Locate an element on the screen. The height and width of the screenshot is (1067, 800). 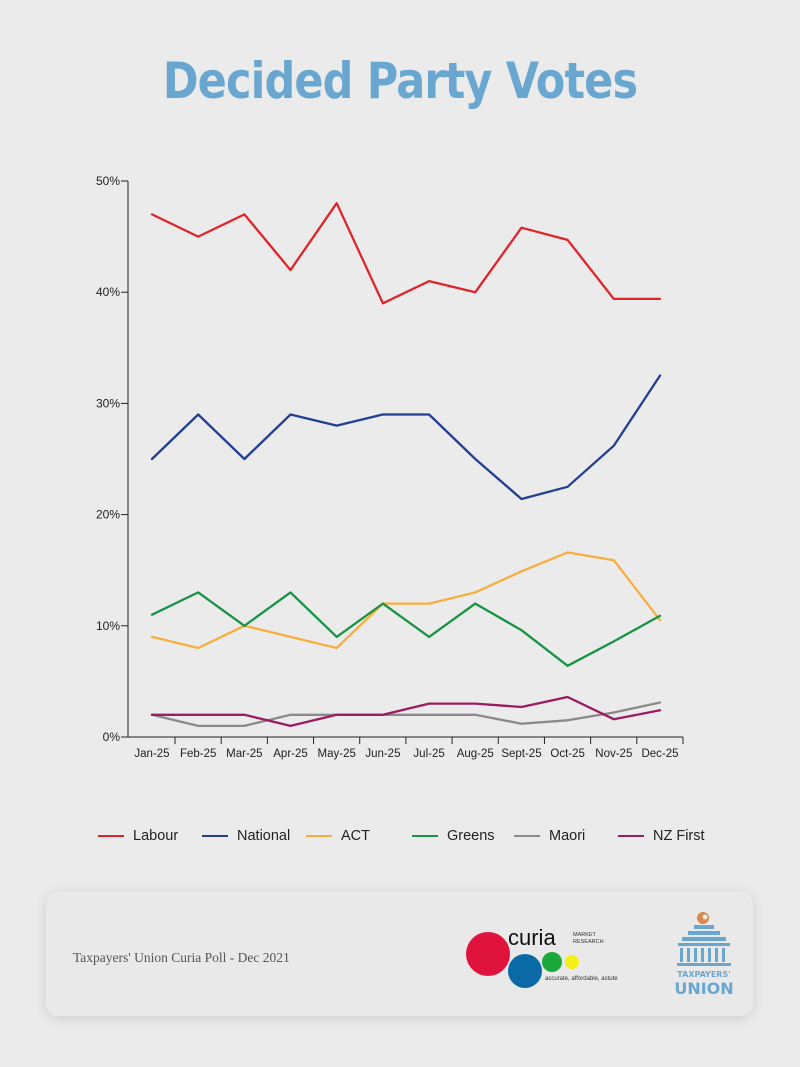
legend-item-labour: Labour is located at coordinates (138, 836).